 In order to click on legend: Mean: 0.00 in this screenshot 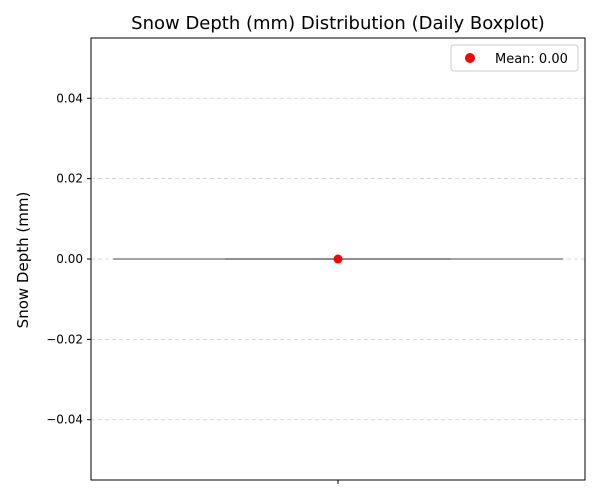, I will do `click(514, 58)`.